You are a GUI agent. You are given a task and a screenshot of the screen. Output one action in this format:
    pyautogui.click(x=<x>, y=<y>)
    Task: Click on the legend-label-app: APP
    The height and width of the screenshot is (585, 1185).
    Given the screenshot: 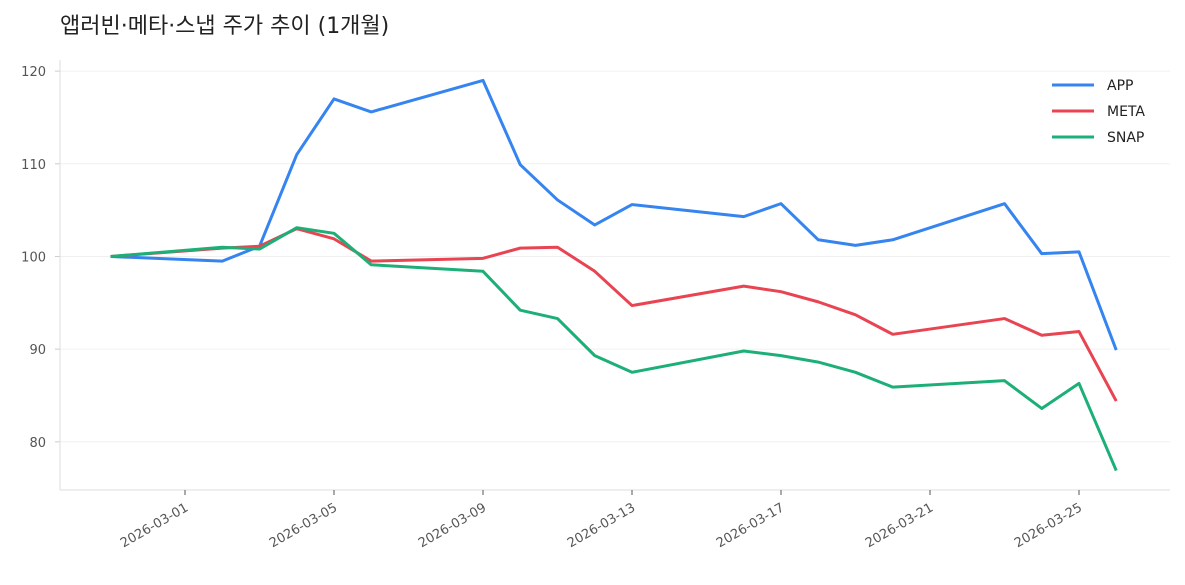 What is the action you would take?
    pyautogui.click(x=1120, y=86)
    